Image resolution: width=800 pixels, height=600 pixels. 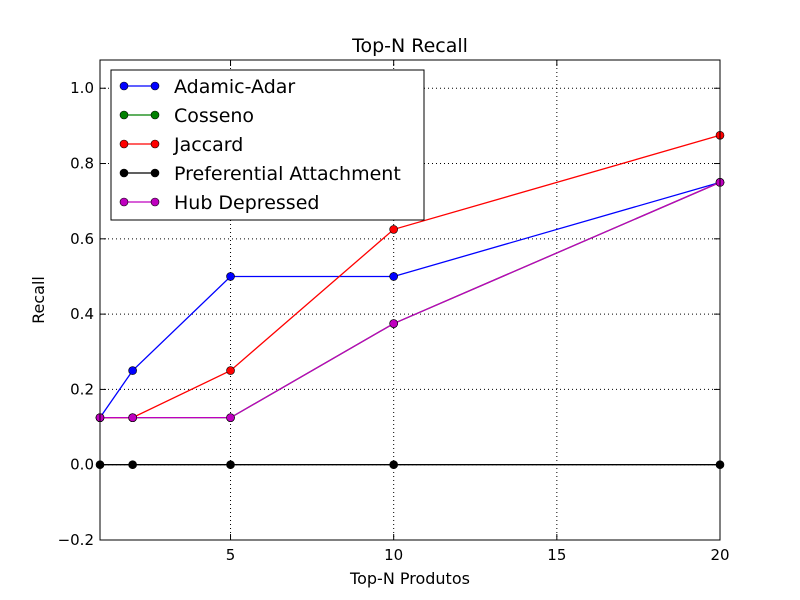 What do you see at coordinates (234, 87) in the screenshot?
I see `legend-label: Adamic-Adar` at bounding box center [234, 87].